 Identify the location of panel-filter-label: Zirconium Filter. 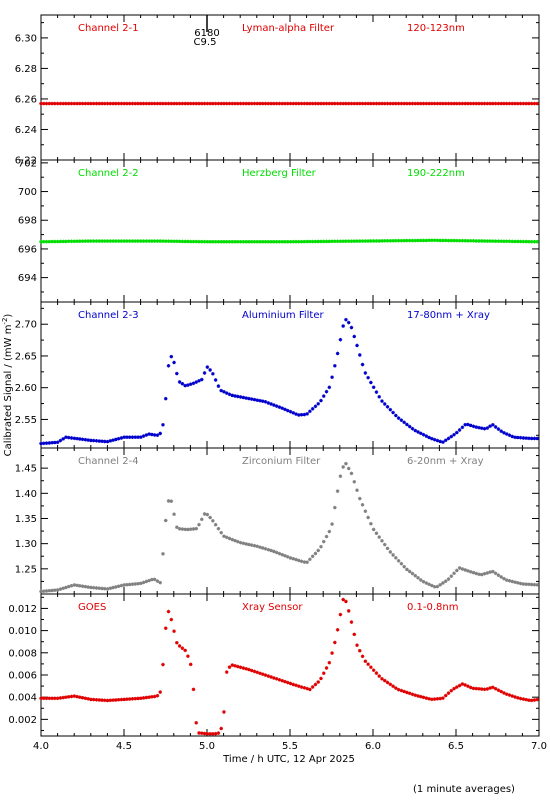
(281, 461).